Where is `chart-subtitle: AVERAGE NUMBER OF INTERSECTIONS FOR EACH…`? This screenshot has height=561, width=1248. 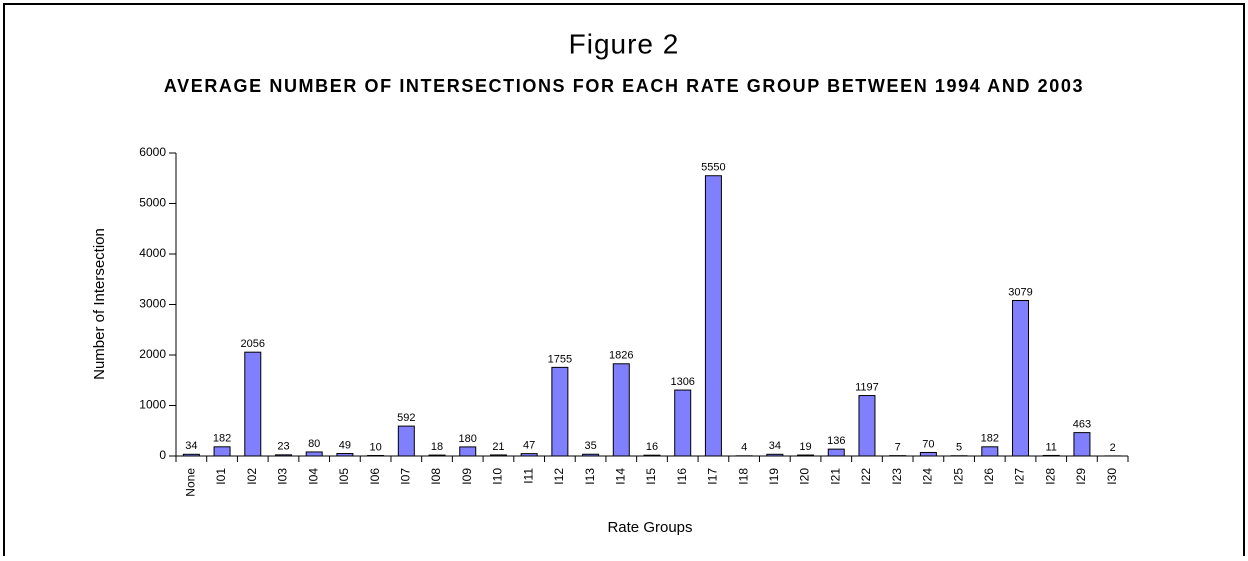 chart-subtitle: AVERAGE NUMBER OF INTERSECTIONS FOR EACH… is located at coordinates (624, 86).